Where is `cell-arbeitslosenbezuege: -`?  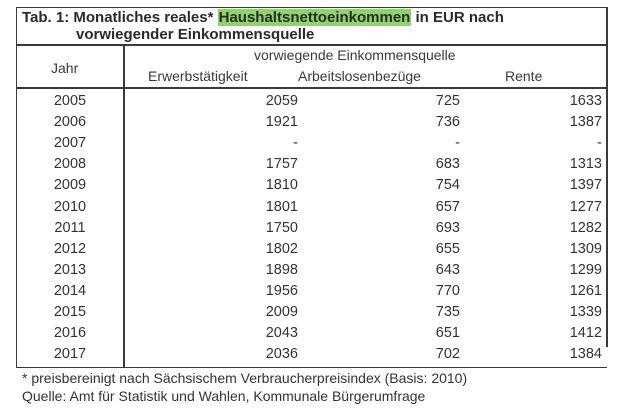 cell-arbeitslosenbezuege: - is located at coordinates (457, 143).